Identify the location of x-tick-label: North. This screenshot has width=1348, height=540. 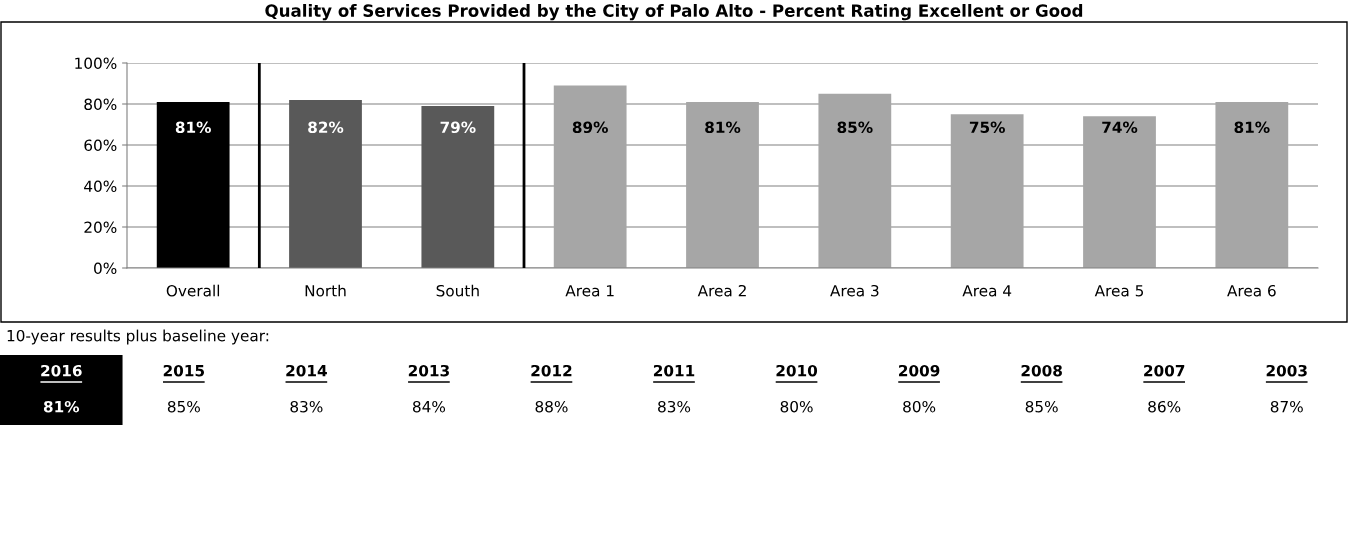
(325, 290).